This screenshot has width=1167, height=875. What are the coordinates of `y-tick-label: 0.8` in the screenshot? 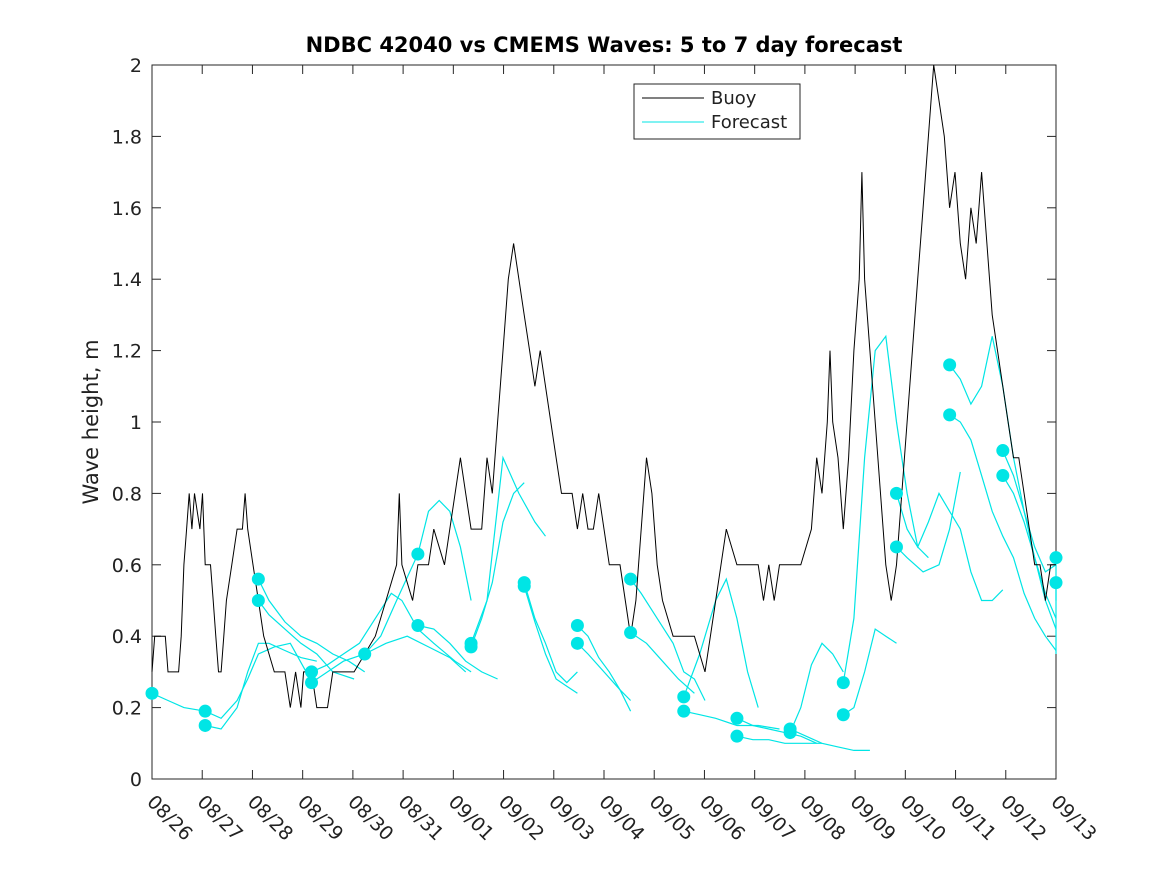 It's located at (127, 494).